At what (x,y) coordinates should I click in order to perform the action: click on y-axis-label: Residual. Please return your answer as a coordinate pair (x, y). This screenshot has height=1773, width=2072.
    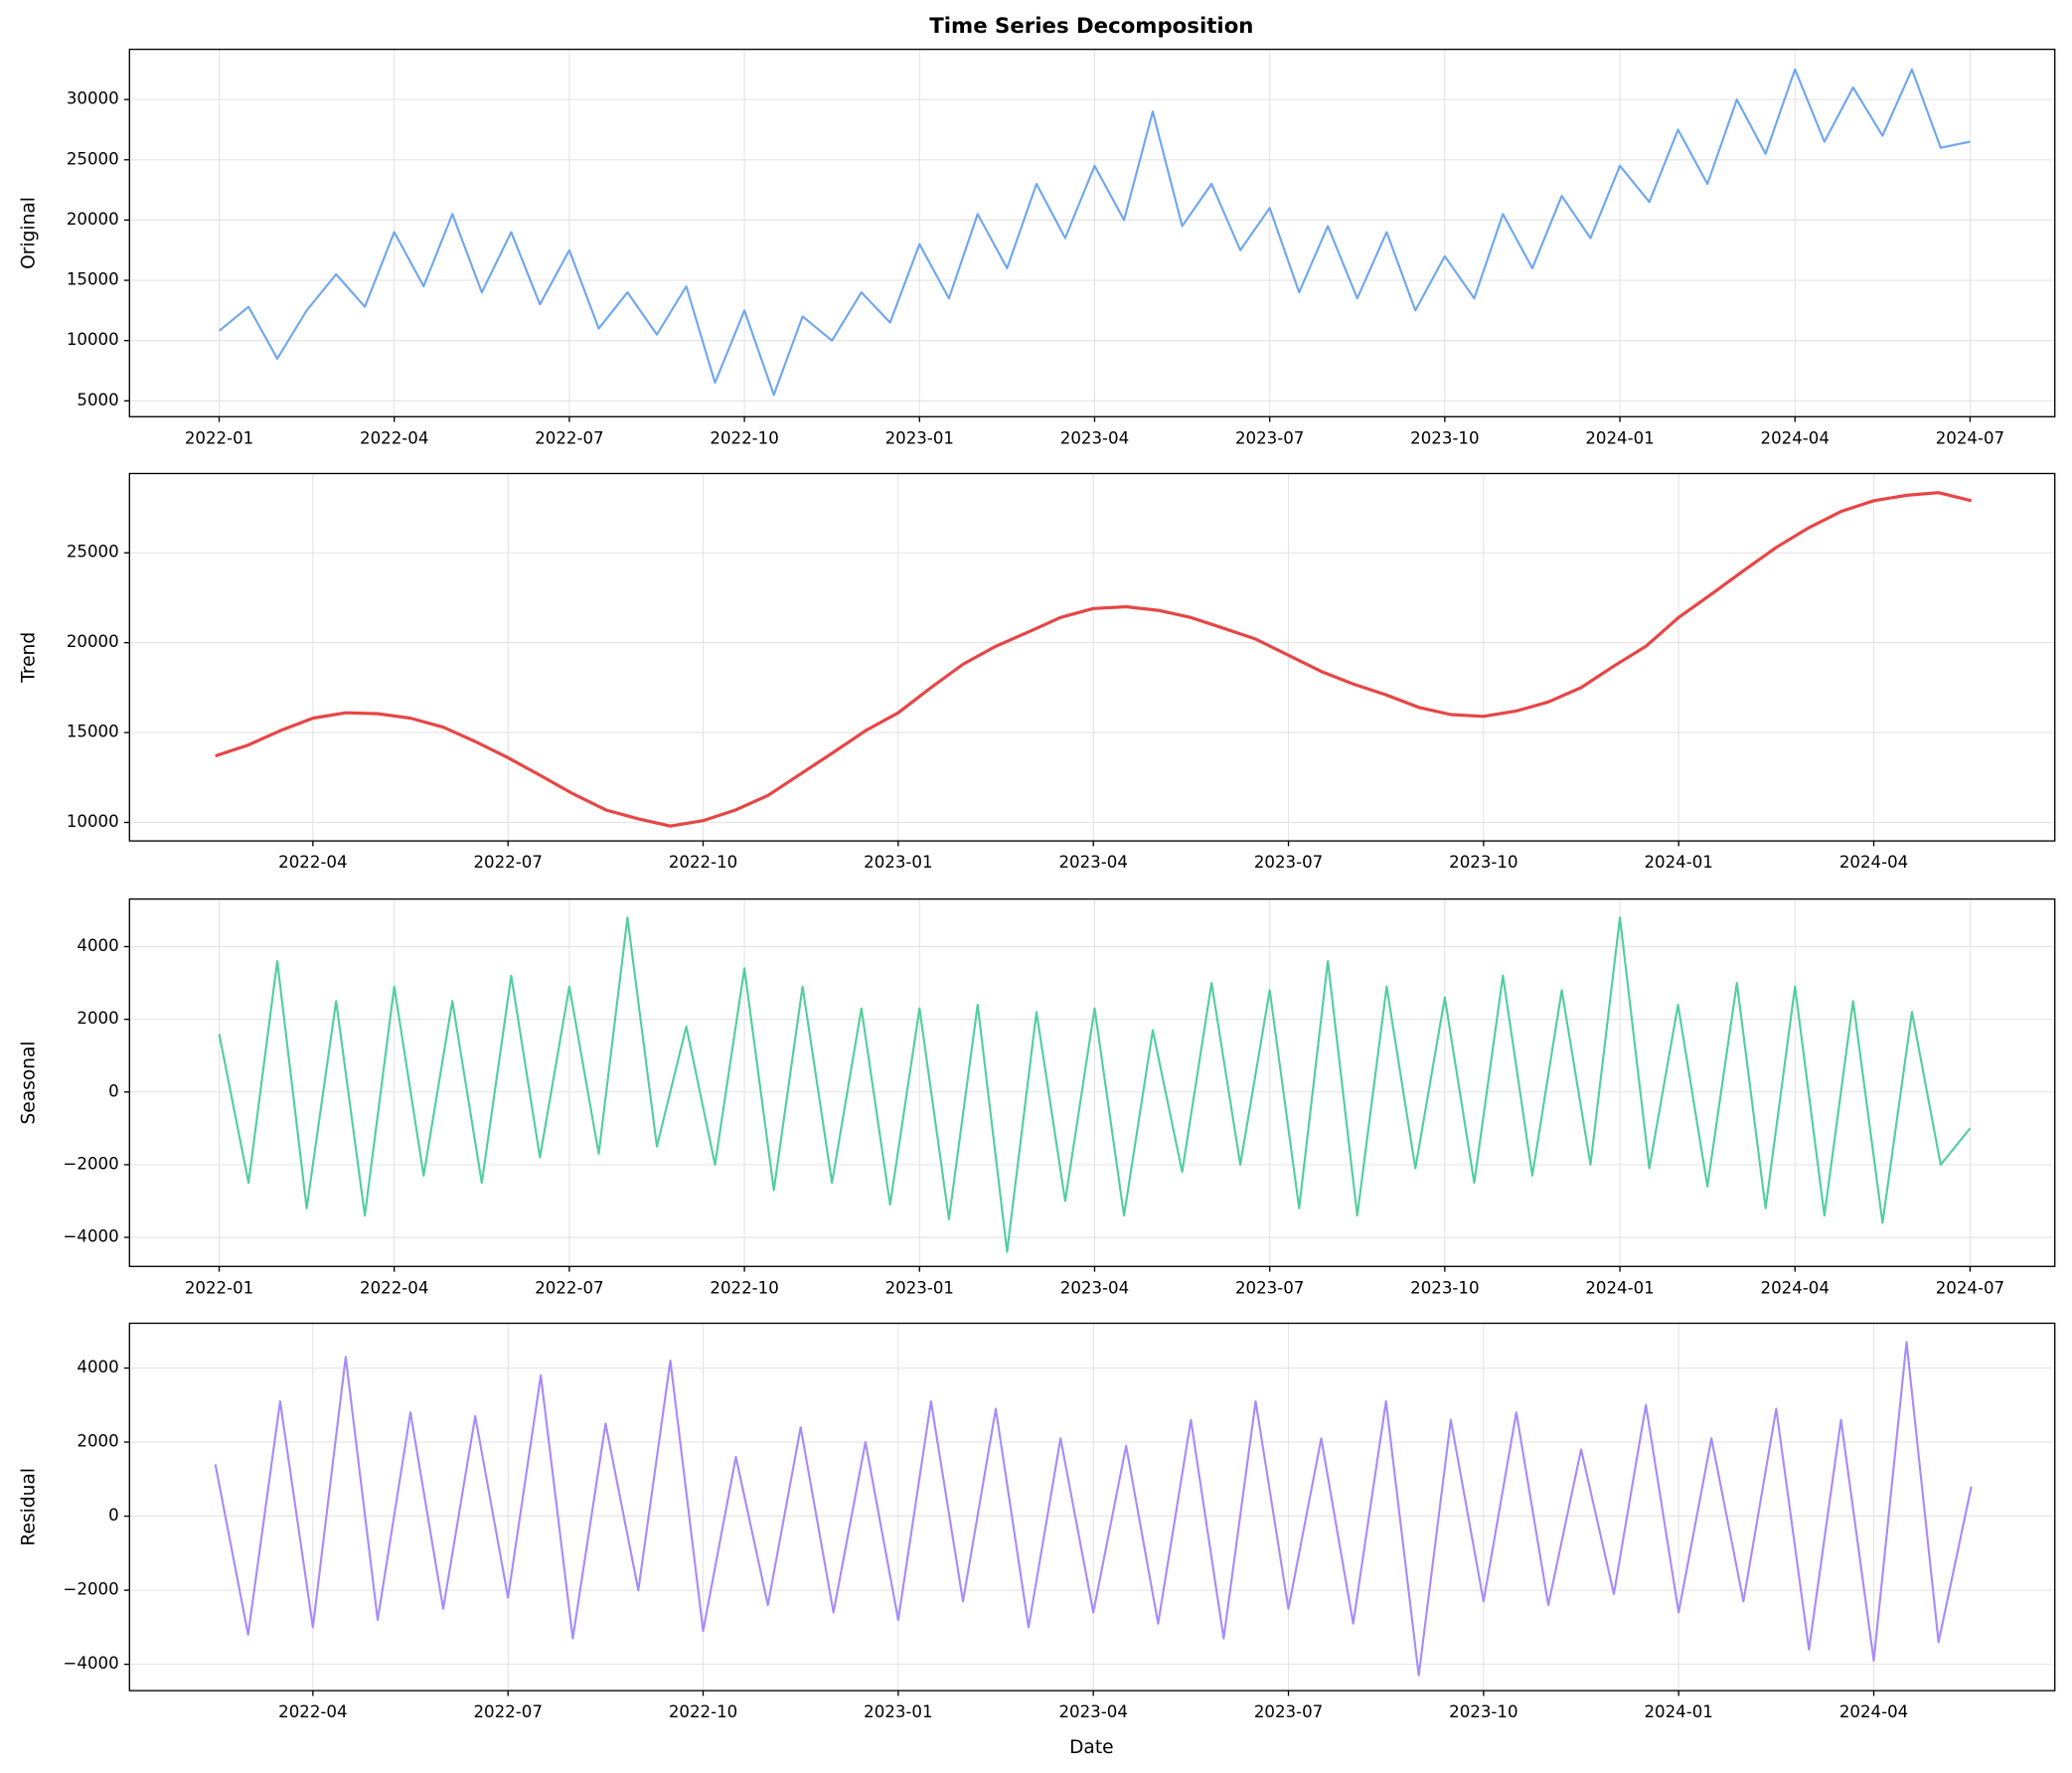
    Looking at the image, I should click on (29, 1507).